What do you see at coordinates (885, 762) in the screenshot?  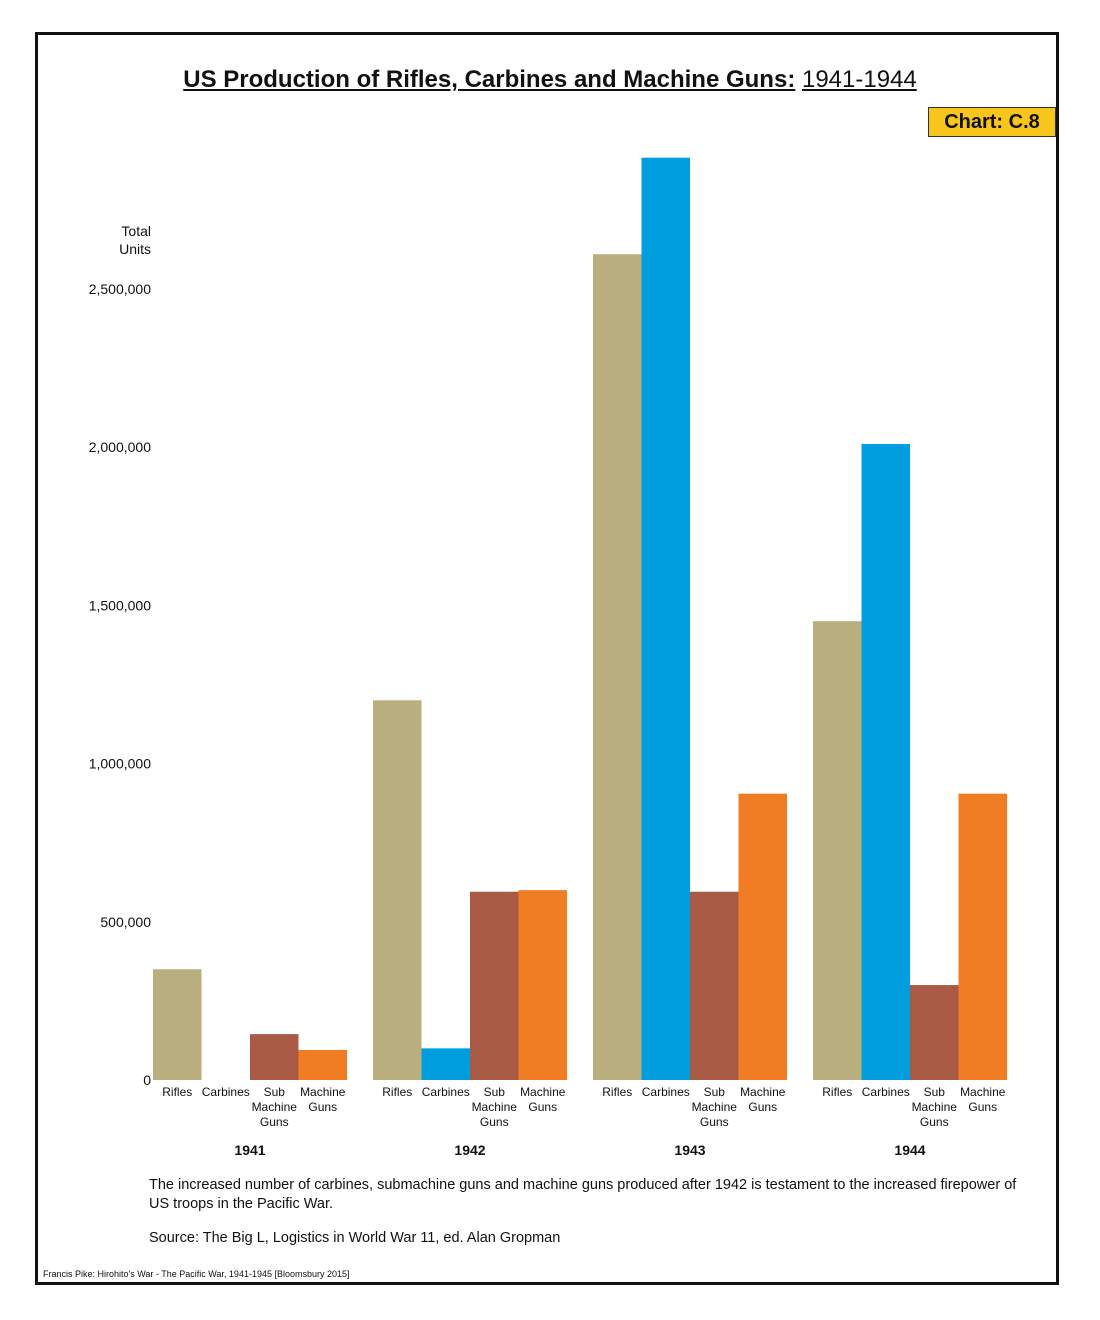 I see `bar-carbines-1944` at bounding box center [885, 762].